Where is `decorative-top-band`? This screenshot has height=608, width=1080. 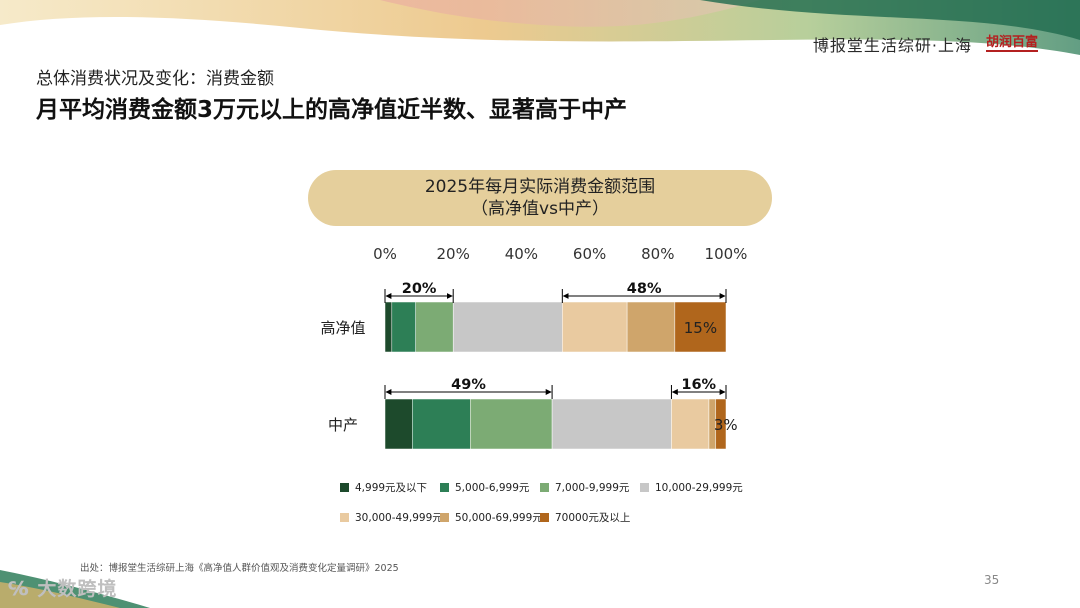 decorative-top-band is located at coordinates (540, 27).